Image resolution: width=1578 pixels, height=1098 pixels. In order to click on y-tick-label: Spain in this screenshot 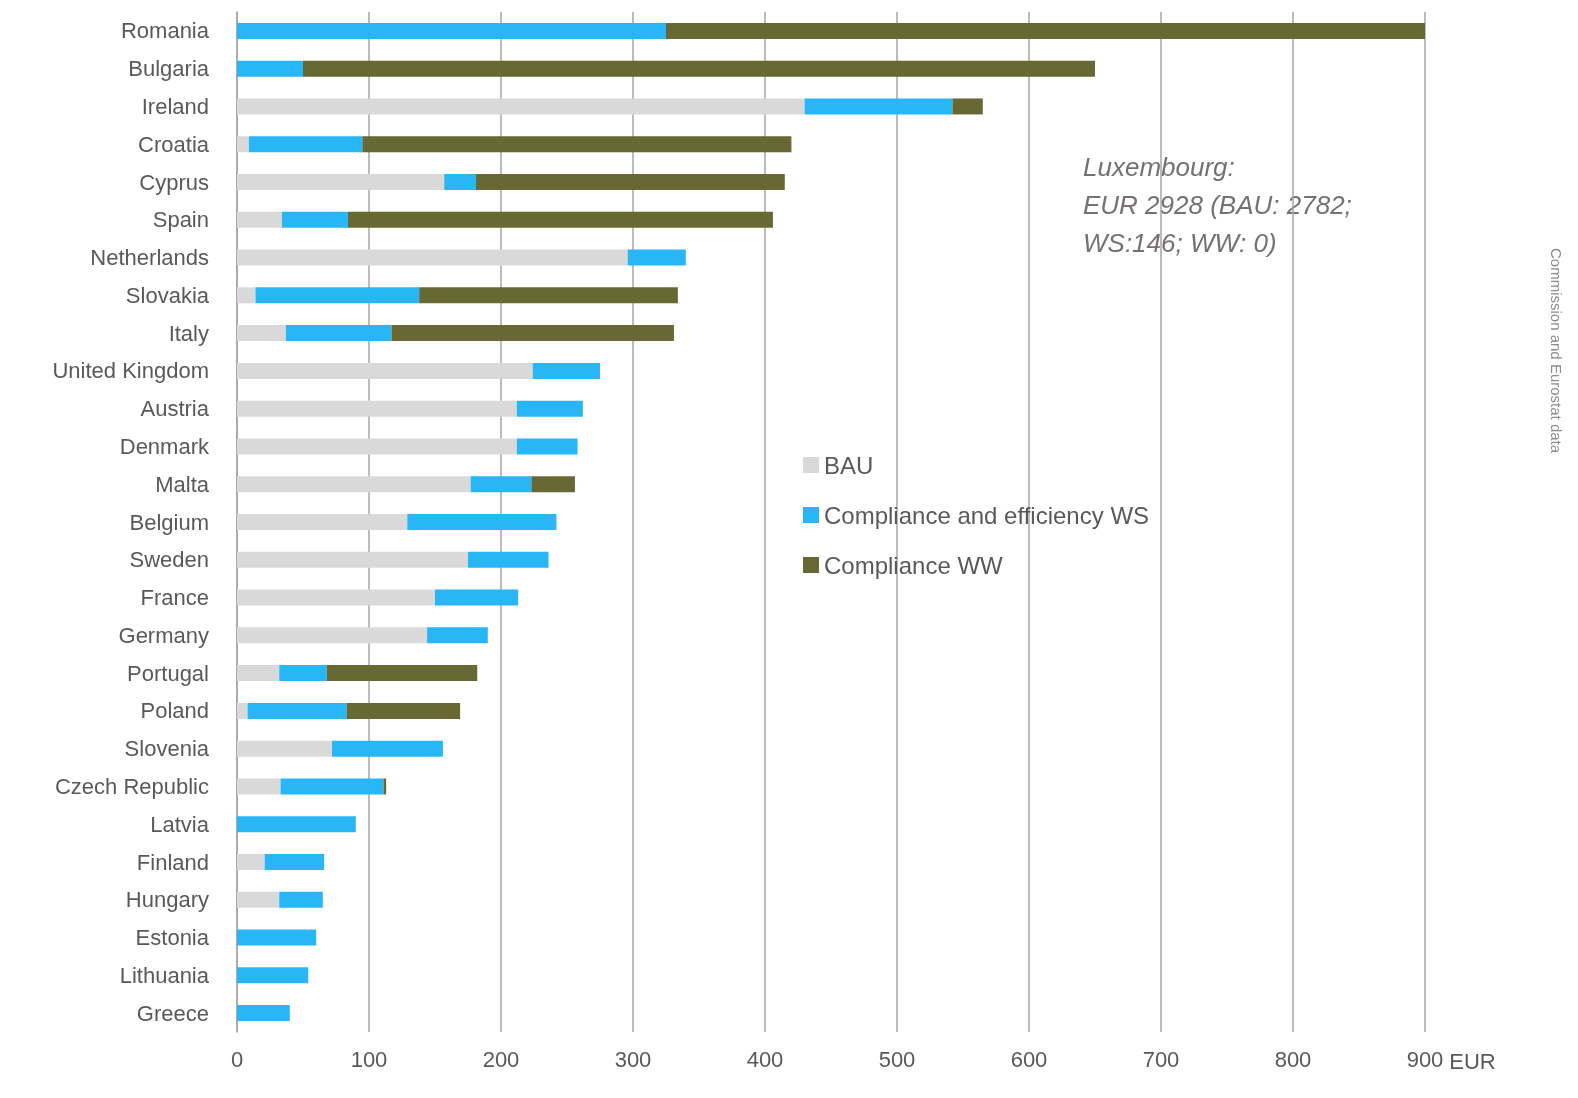, I will do `click(180, 220)`.